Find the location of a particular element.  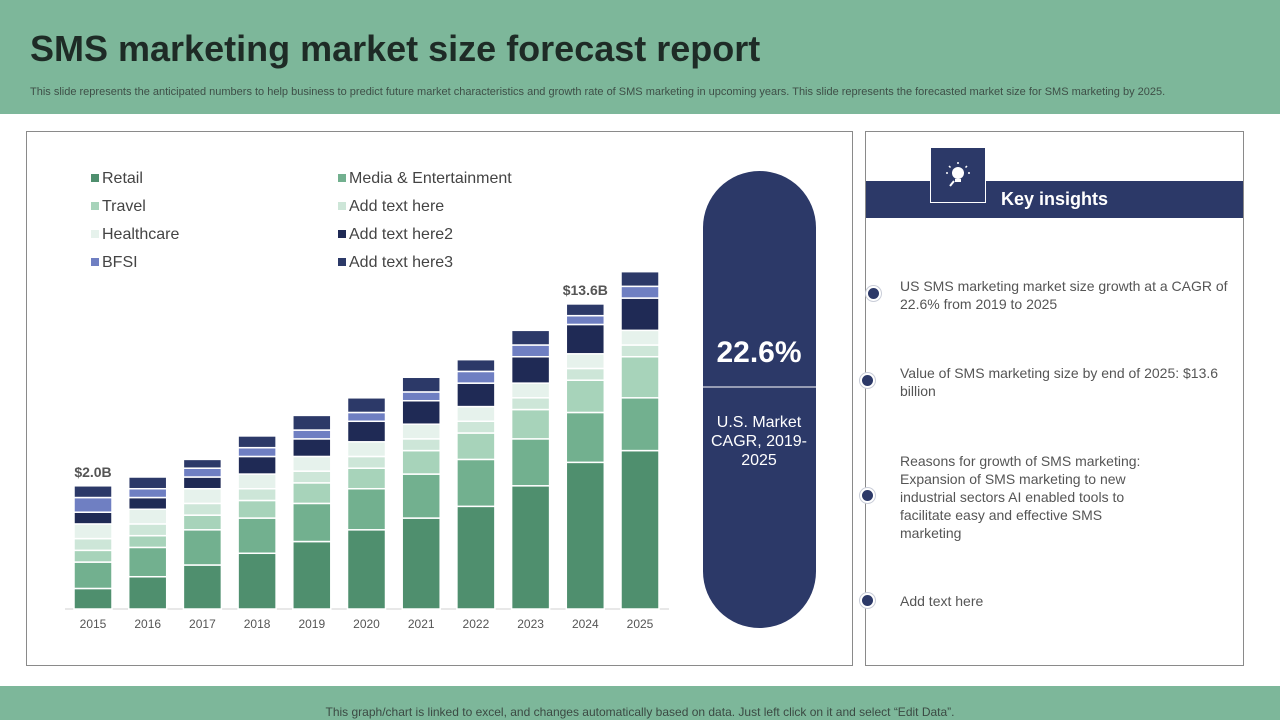

x-tick-label: 2016 is located at coordinates (147, 624).